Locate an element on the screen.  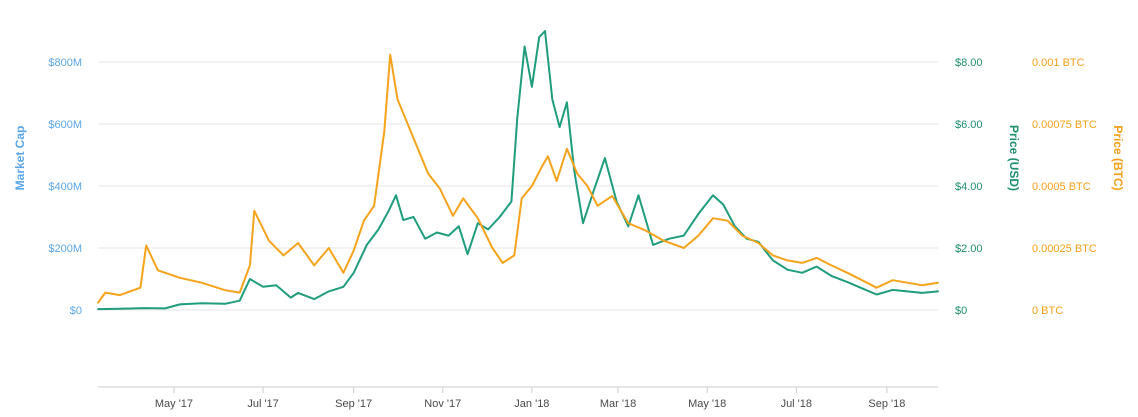
price-btc-tick-label: 0.0005 BTC is located at coordinates (1061, 187).